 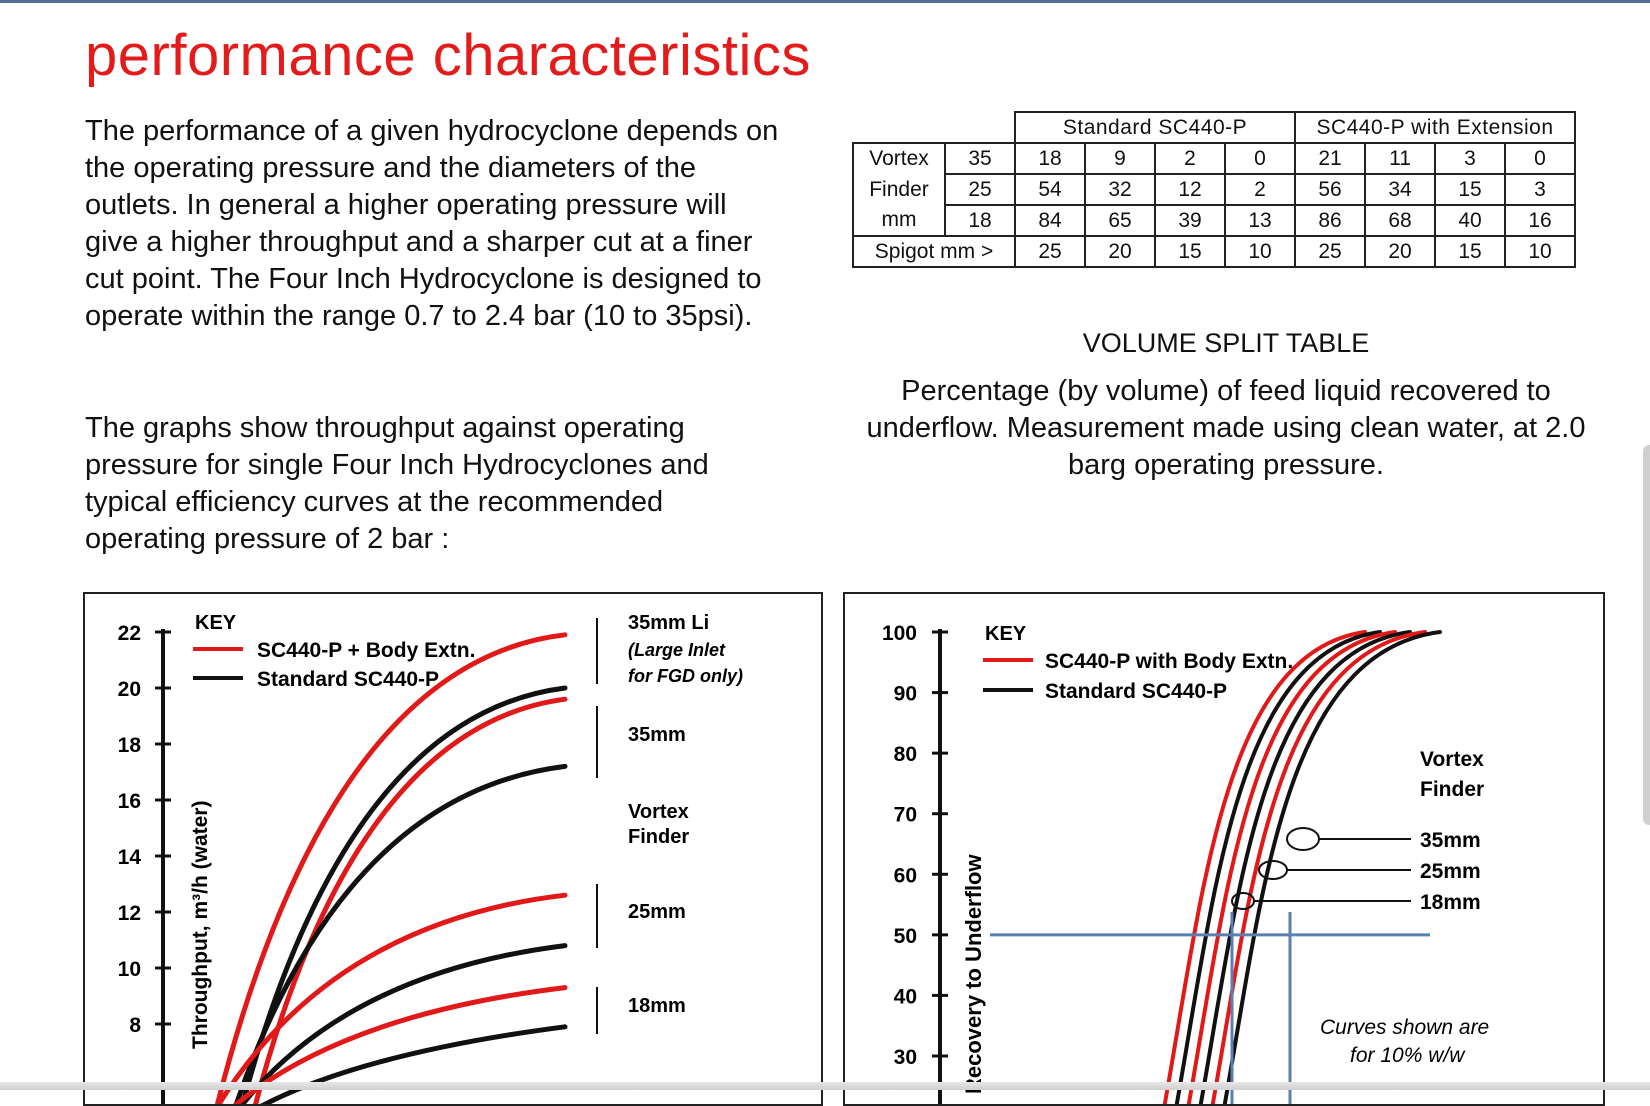 I want to click on side-label-35mm-li: 35mm Li, so click(x=668, y=623).